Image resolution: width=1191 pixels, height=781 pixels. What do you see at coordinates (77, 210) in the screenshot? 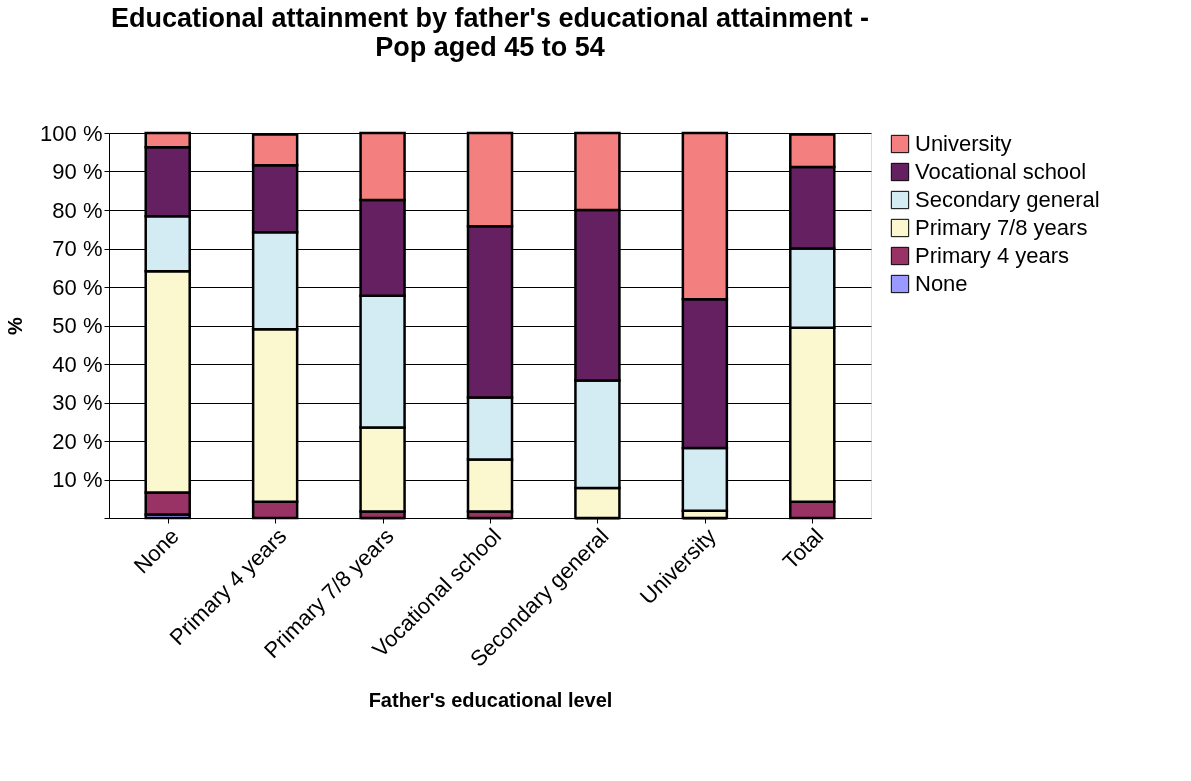
I see `y-tick-label: 80 %` at bounding box center [77, 210].